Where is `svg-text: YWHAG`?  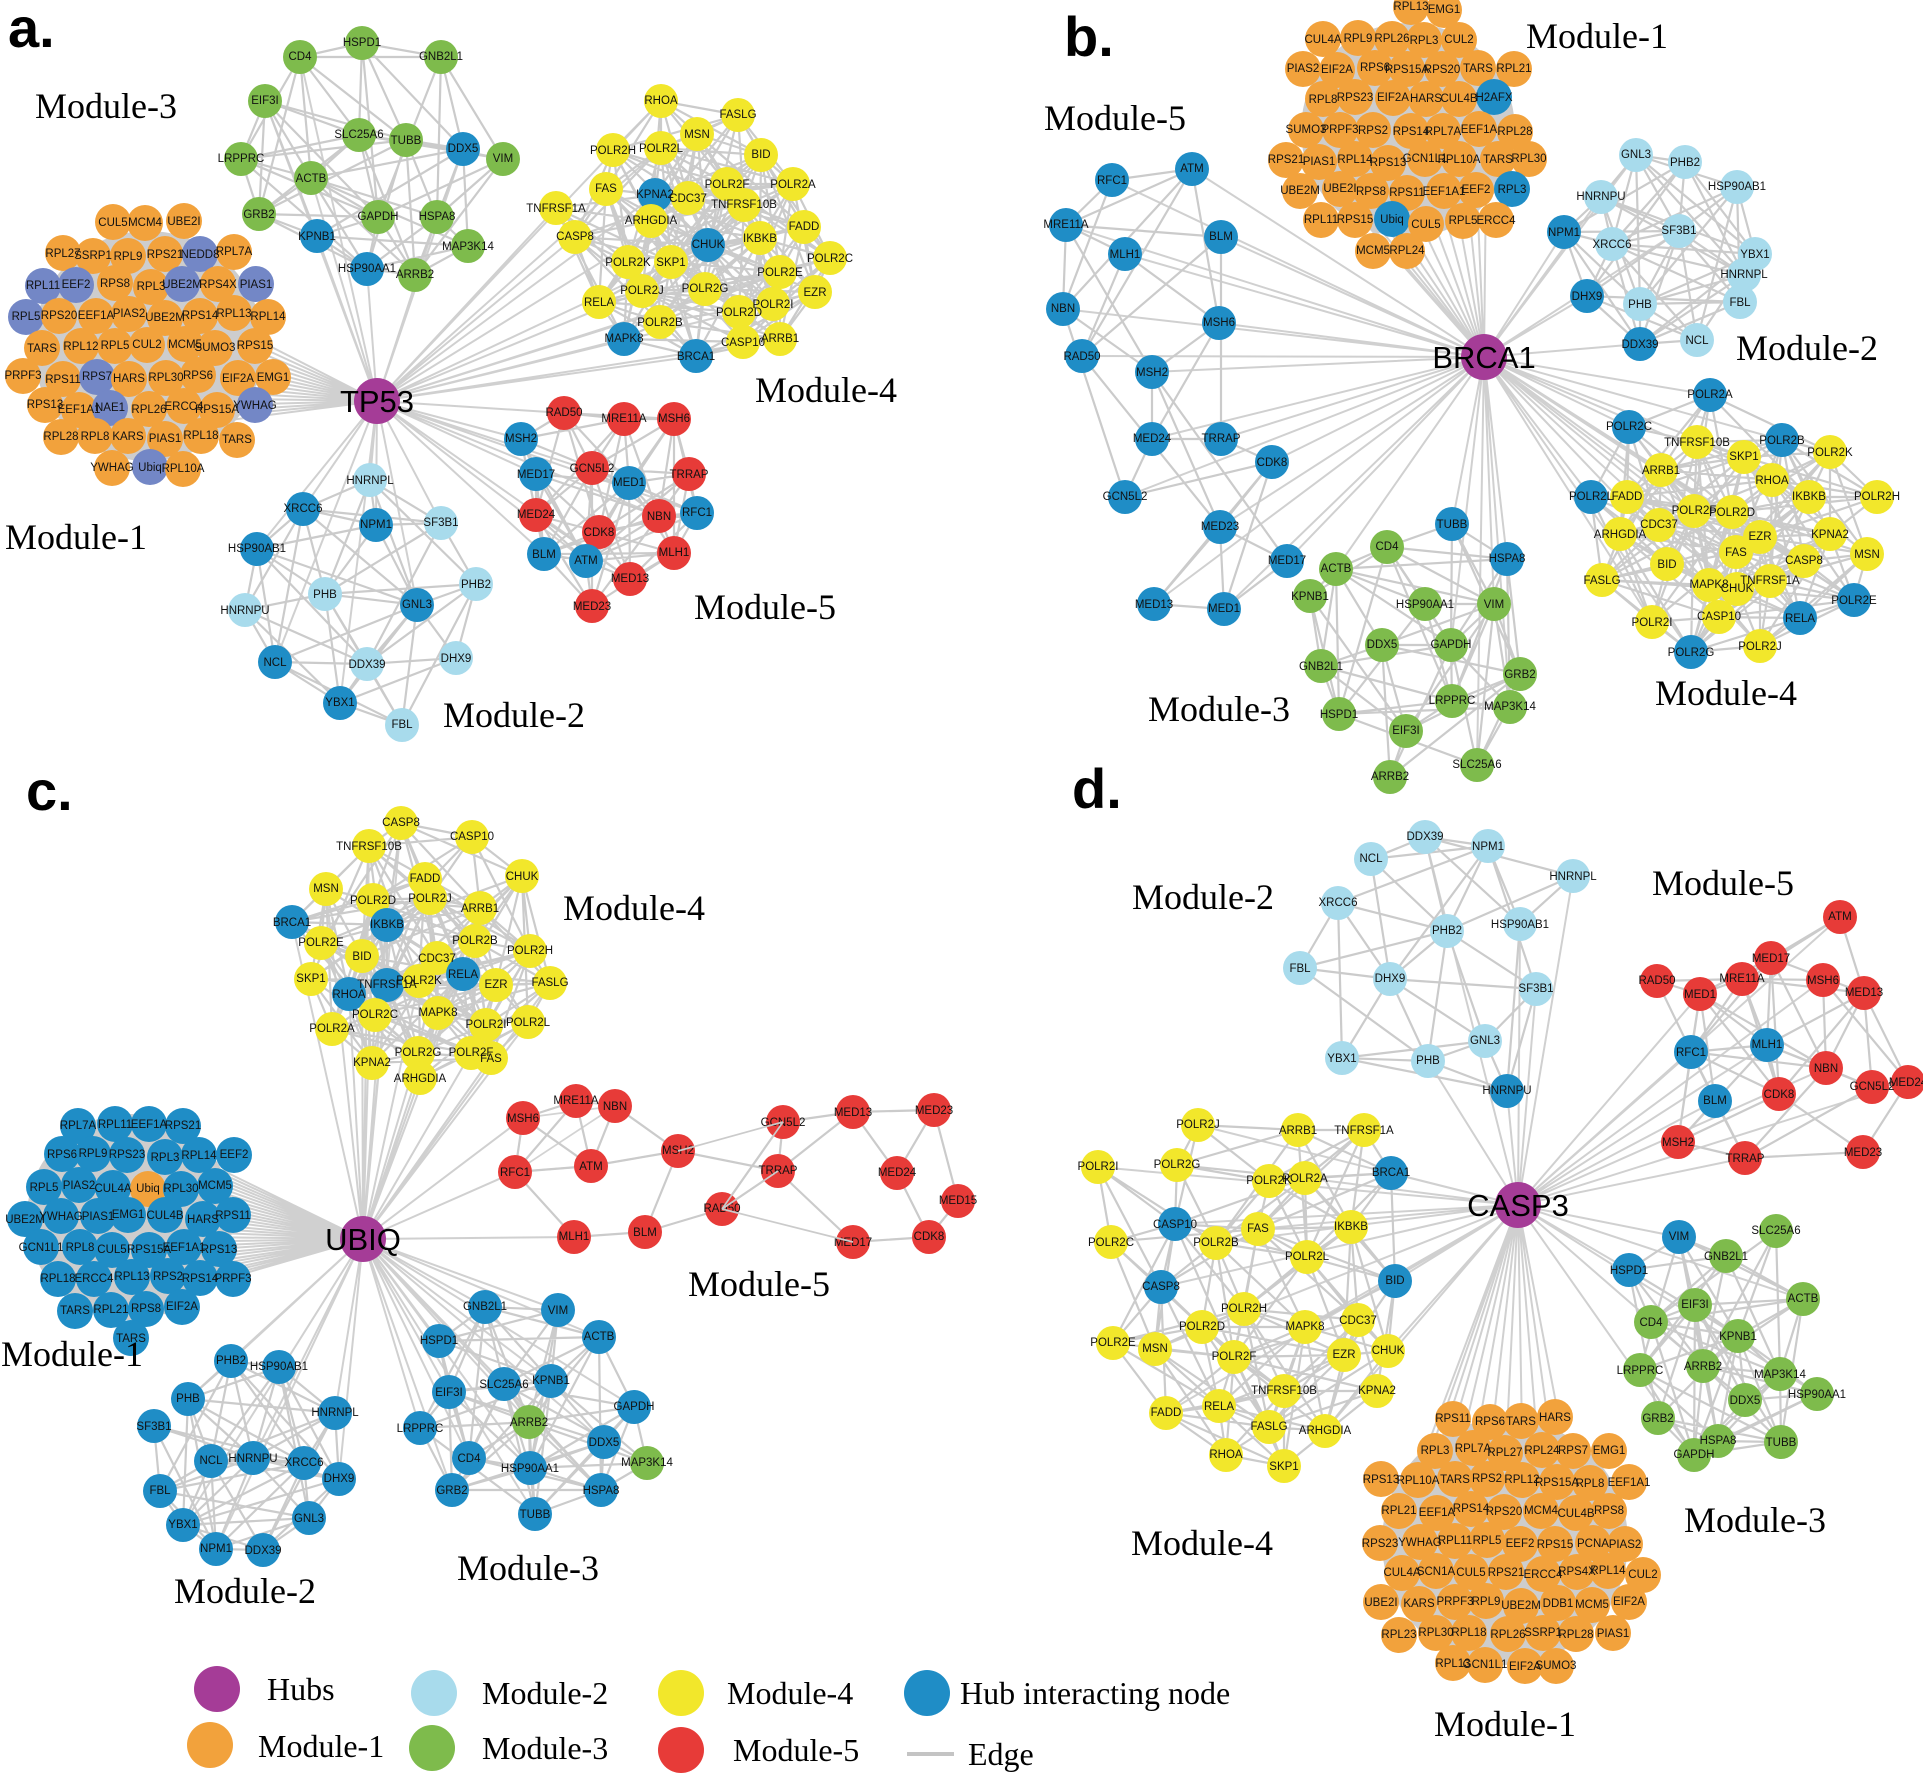
svg-text: YWHAG is located at coordinates (112, 468).